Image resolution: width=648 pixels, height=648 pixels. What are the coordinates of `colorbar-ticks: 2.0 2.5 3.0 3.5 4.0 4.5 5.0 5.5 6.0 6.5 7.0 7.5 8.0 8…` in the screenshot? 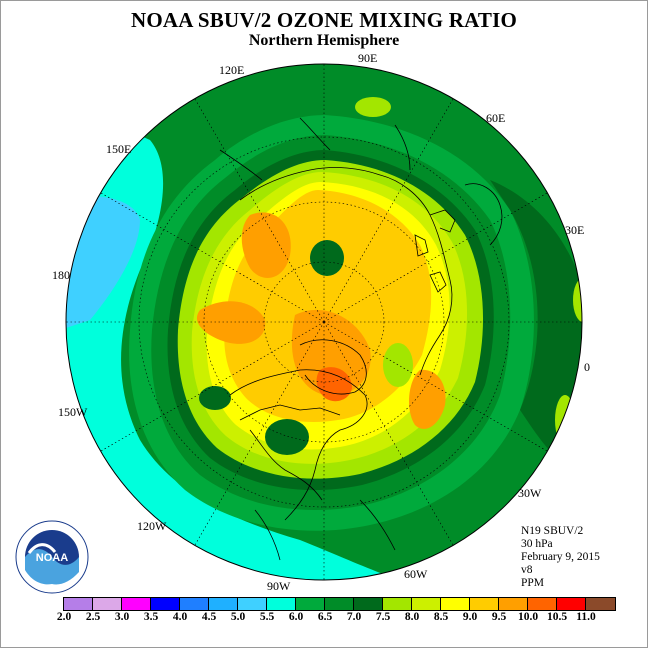 It's located at (324, 619).